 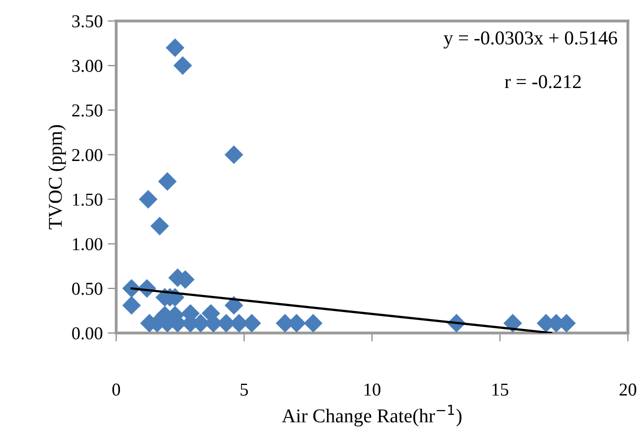 I want to click on x-tick-label: 20, so click(x=628, y=390).